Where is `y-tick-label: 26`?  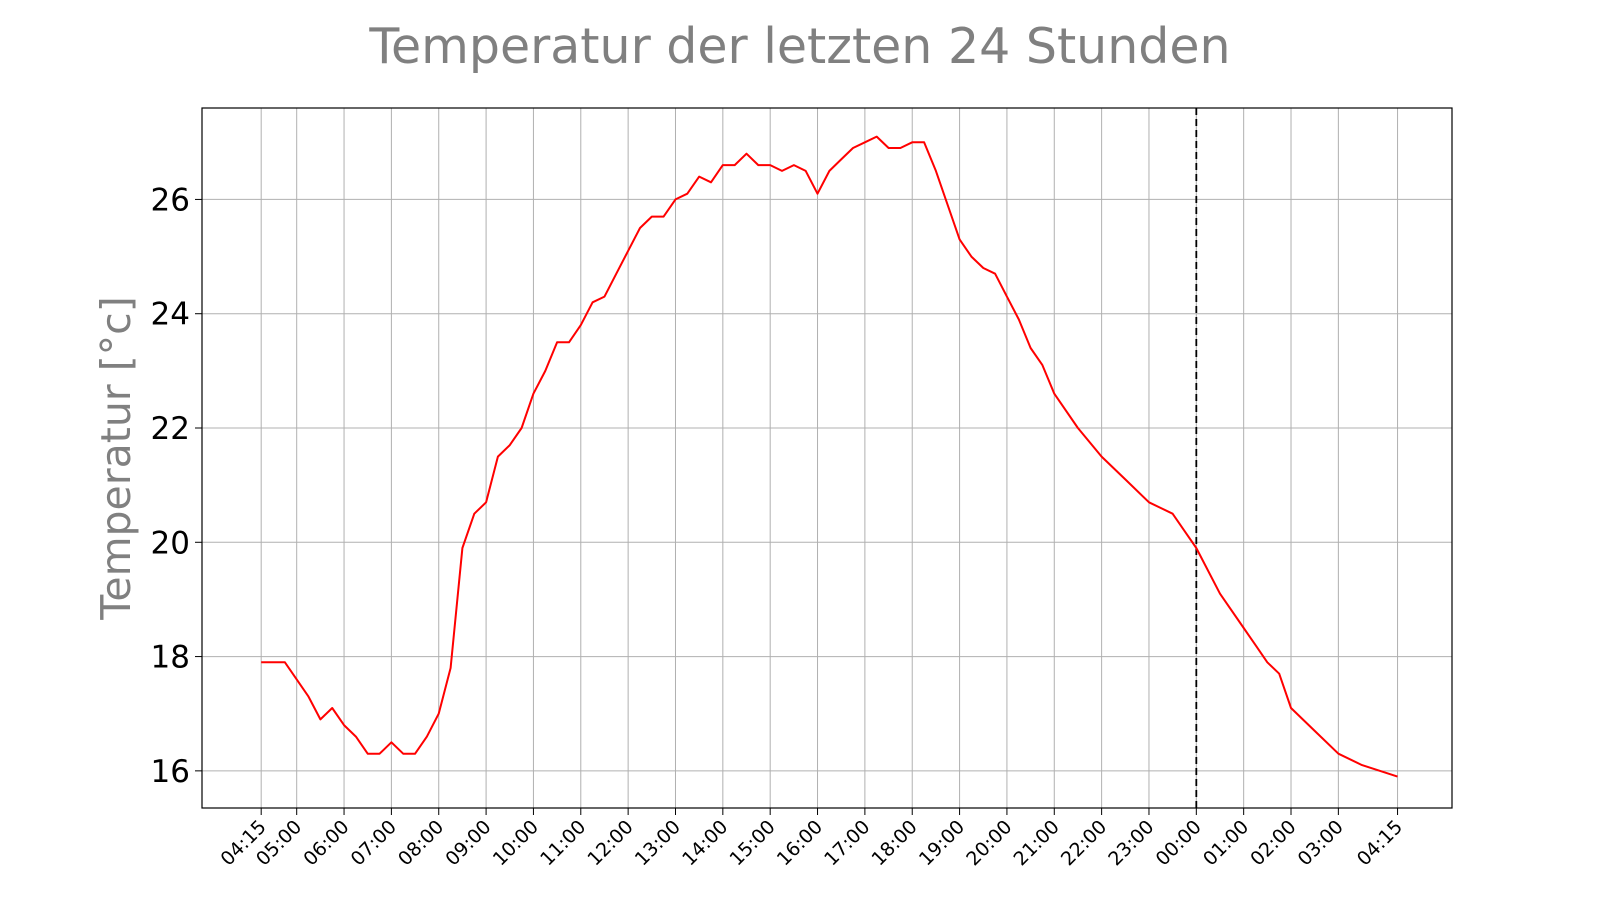 y-tick-label: 26 is located at coordinates (170, 200).